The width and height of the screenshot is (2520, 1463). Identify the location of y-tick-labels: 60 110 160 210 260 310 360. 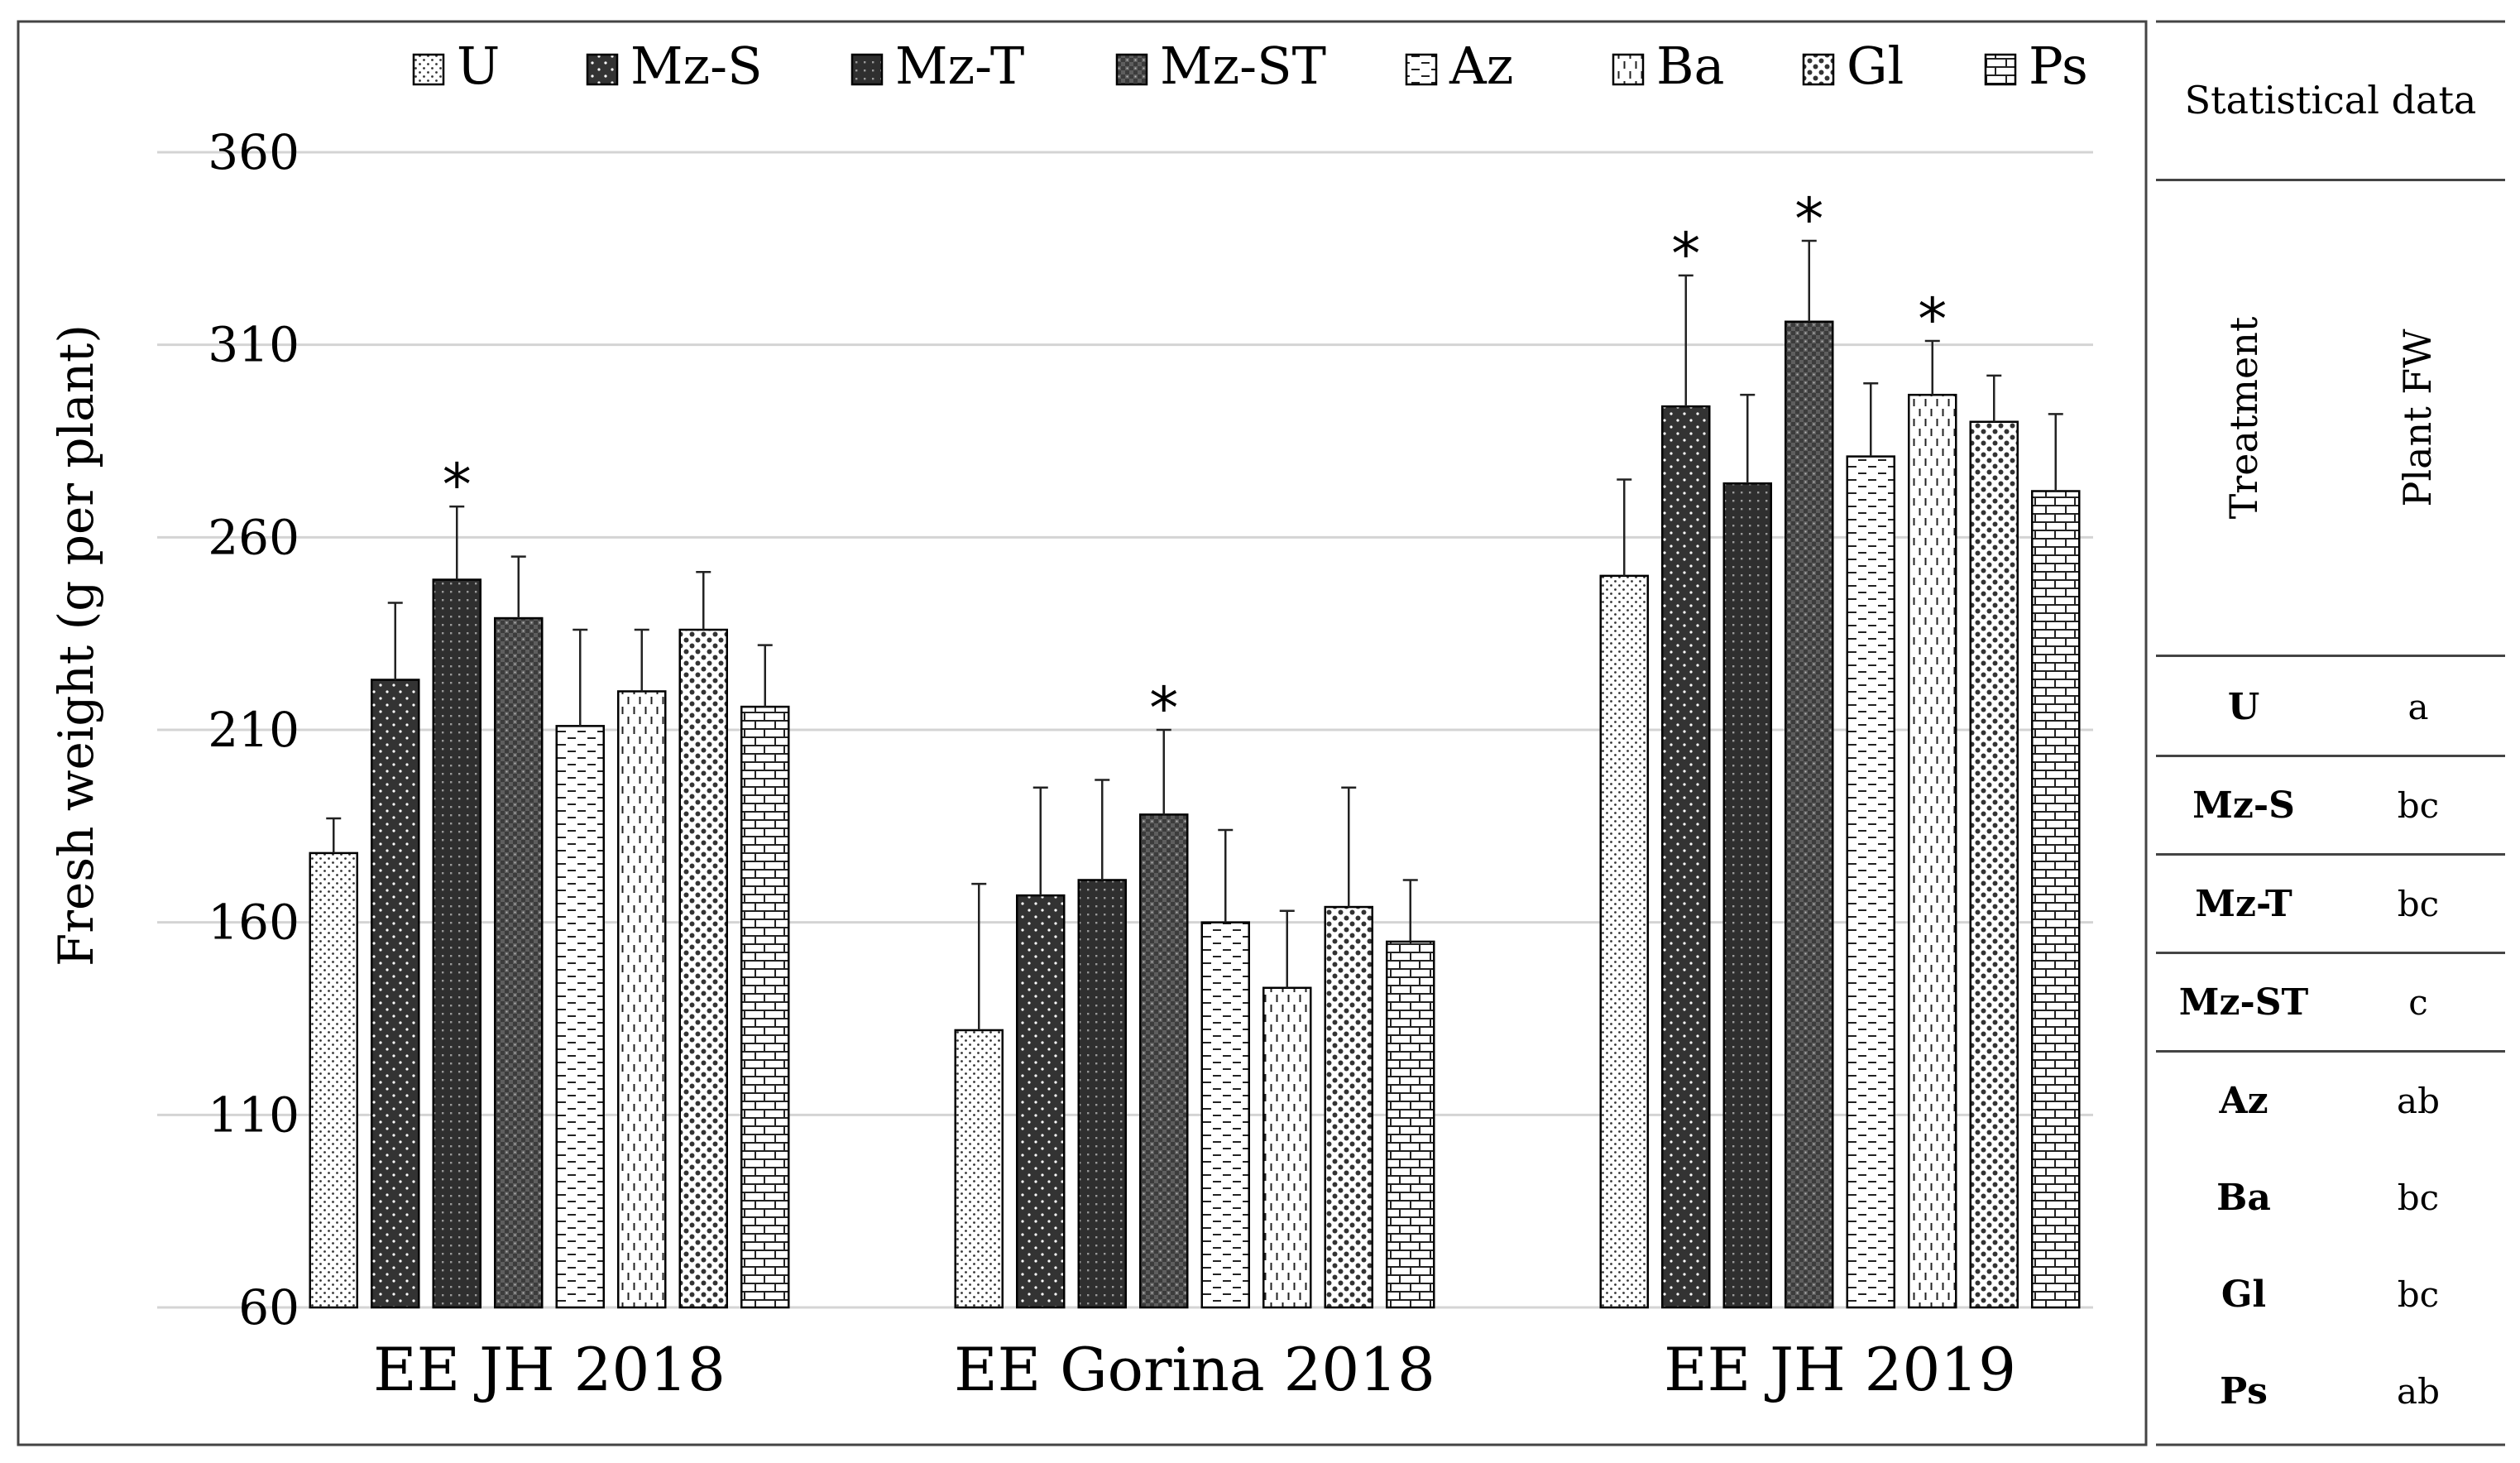
(253, 730).